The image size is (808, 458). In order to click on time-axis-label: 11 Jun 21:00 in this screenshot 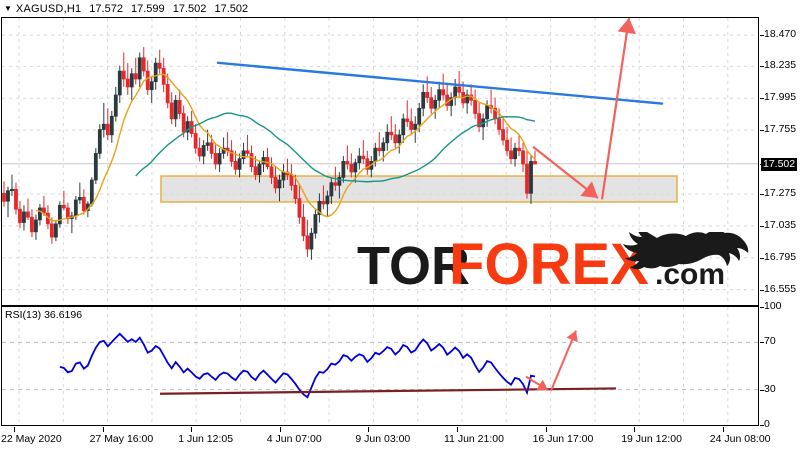, I will do `click(474, 439)`.